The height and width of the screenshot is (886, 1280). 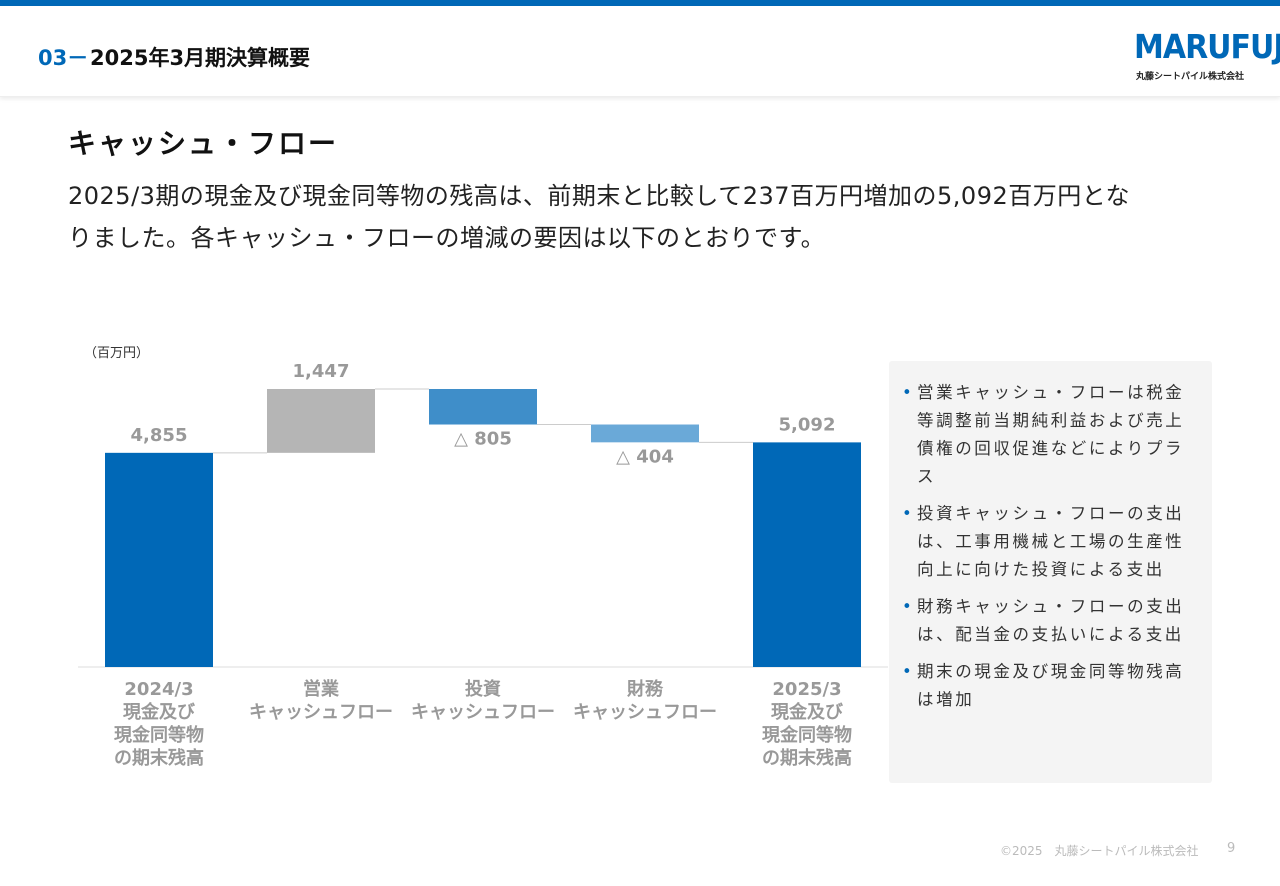 I want to click on value-label: △ 805, so click(x=483, y=439).